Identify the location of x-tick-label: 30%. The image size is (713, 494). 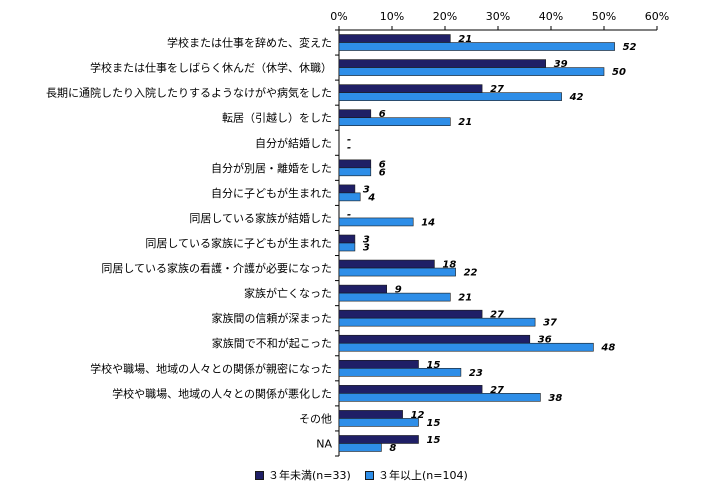
(498, 16).